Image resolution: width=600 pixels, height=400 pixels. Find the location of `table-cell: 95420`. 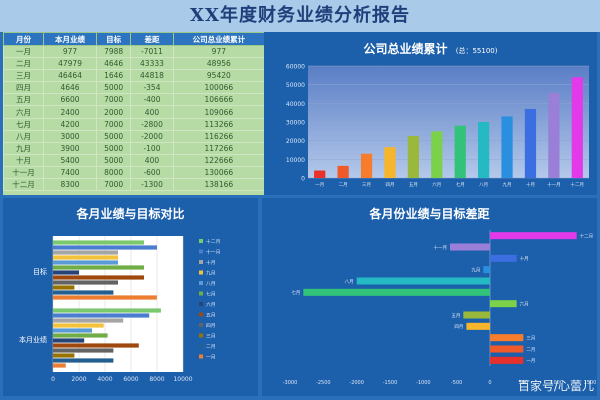

table-cell: 95420 is located at coordinates (219, 76).